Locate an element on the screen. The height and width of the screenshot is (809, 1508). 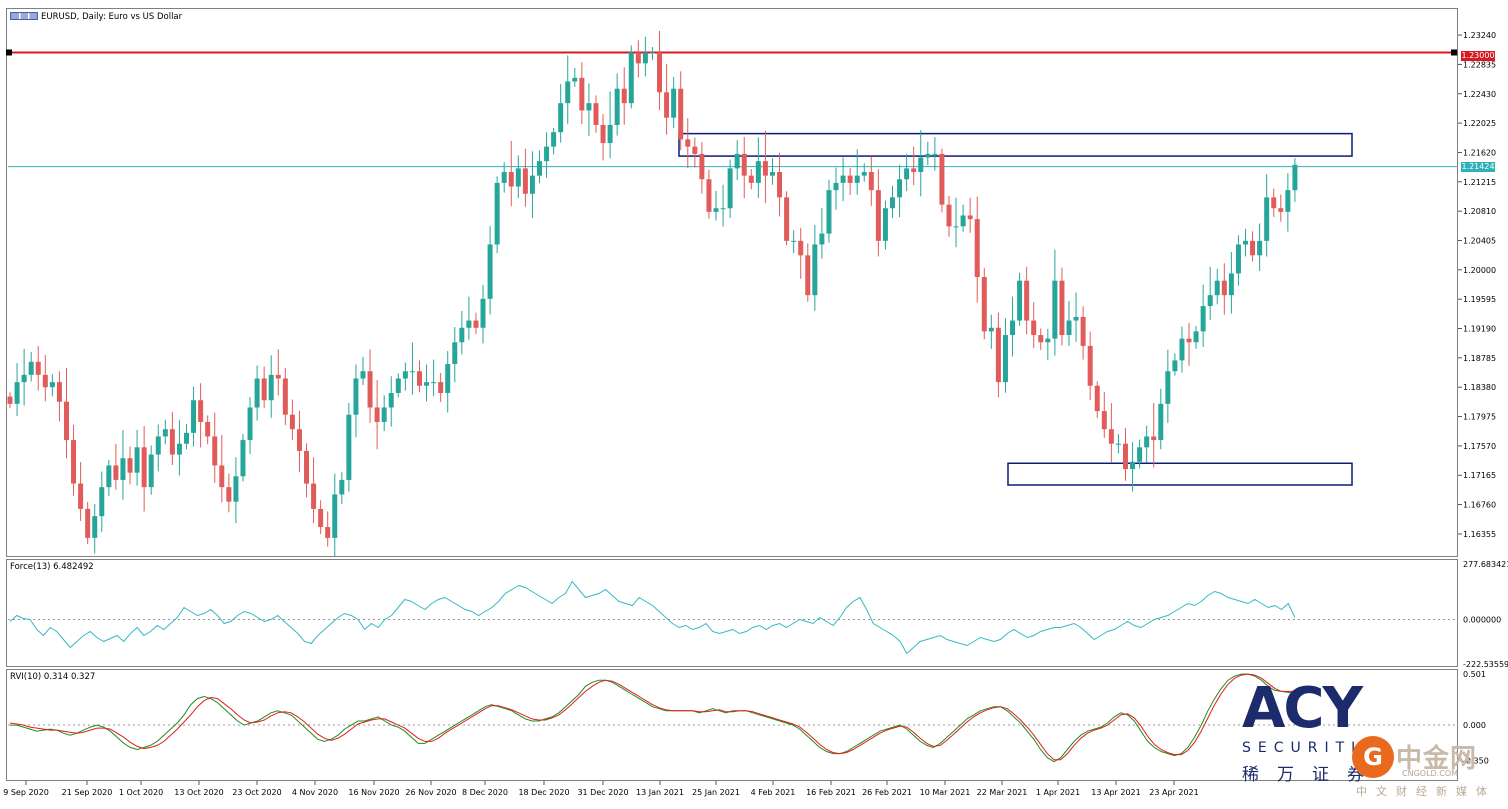
price-tick-label: 1.16760 is located at coordinates (1479, 505).